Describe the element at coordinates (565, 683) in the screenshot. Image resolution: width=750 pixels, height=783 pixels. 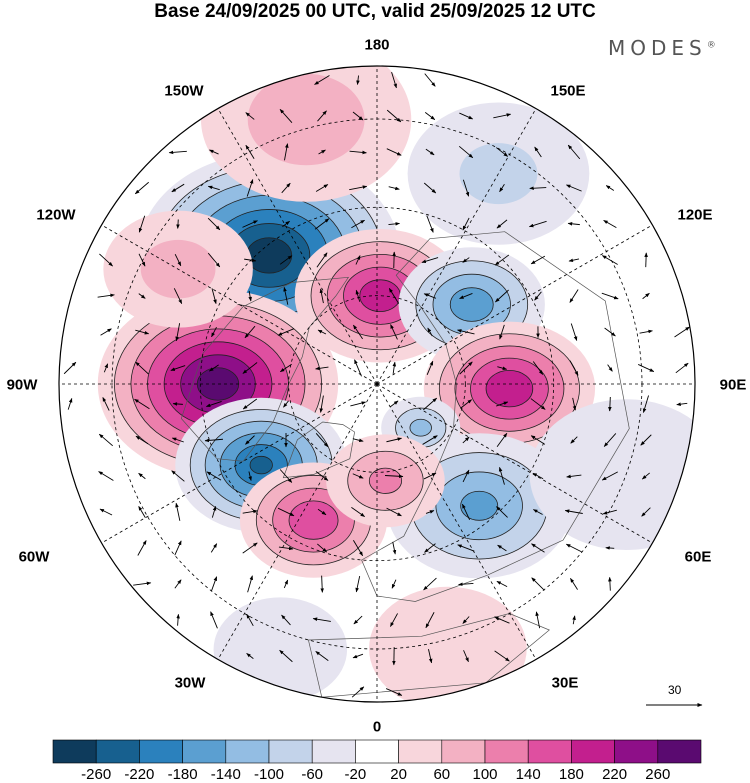
I see `lon-label-30e: 30E` at that location.